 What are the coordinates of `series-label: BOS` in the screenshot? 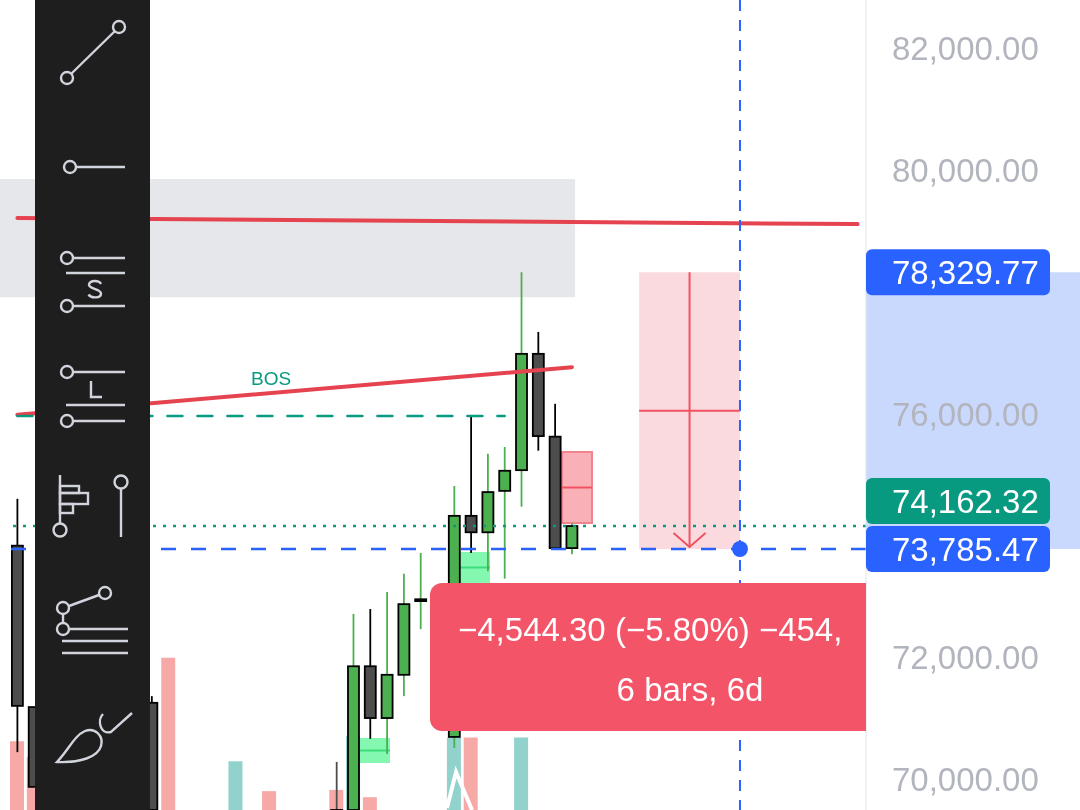 It's located at (271, 379).